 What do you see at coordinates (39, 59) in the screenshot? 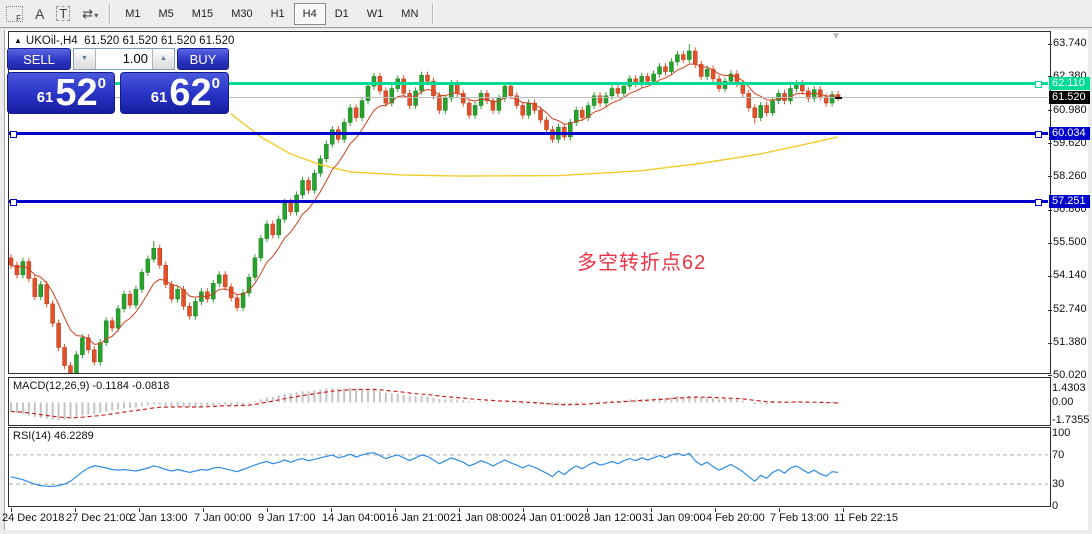
I see `sell-button: SELL` at bounding box center [39, 59].